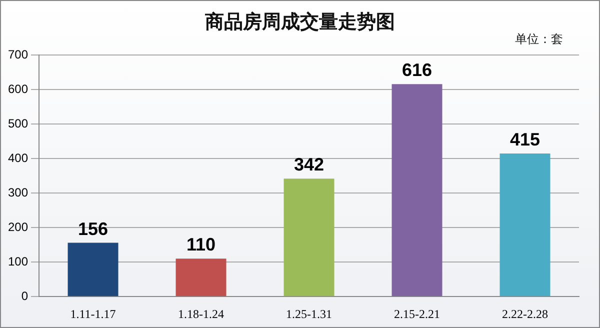 This screenshot has height=328, width=600. I want to click on data-label: 110, so click(201, 244).